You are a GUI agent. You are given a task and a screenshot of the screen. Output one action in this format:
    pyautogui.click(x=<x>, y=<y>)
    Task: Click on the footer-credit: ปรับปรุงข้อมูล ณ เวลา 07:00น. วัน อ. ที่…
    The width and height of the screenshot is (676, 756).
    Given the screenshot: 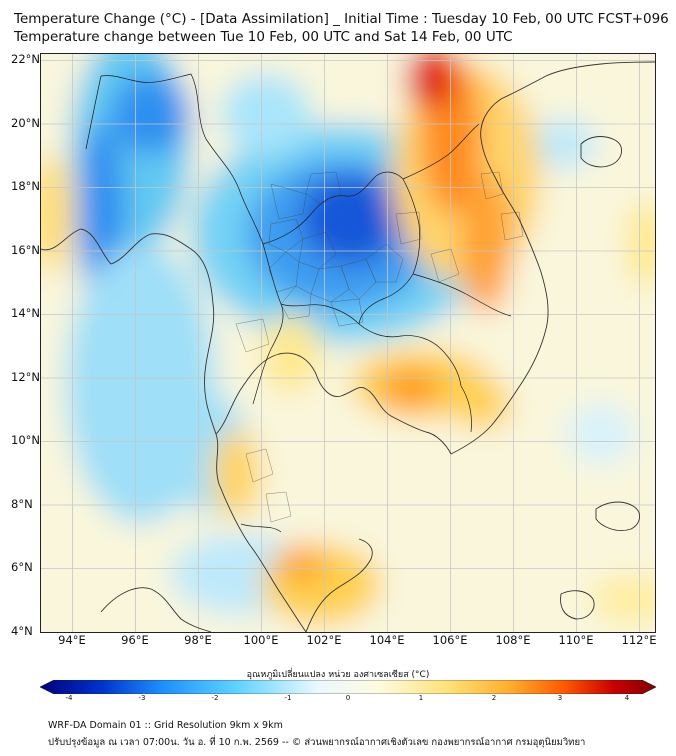 What is the action you would take?
    pyautogui.click(x=317, y=742)
    